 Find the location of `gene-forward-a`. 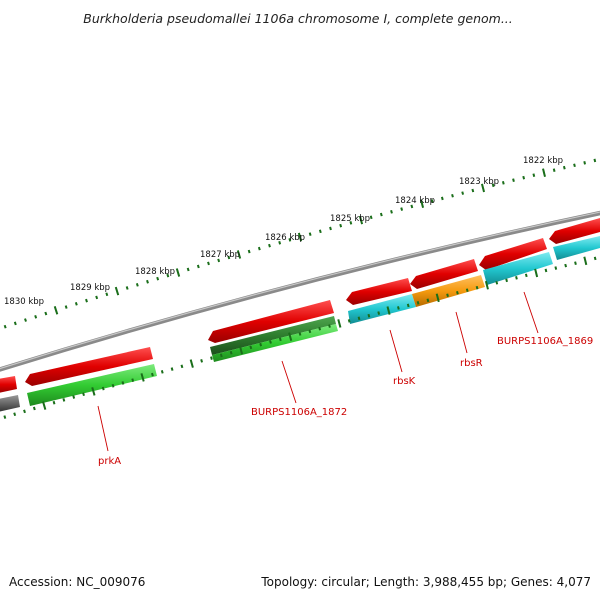

gene-forward-a is located at coordinates (8, 384).